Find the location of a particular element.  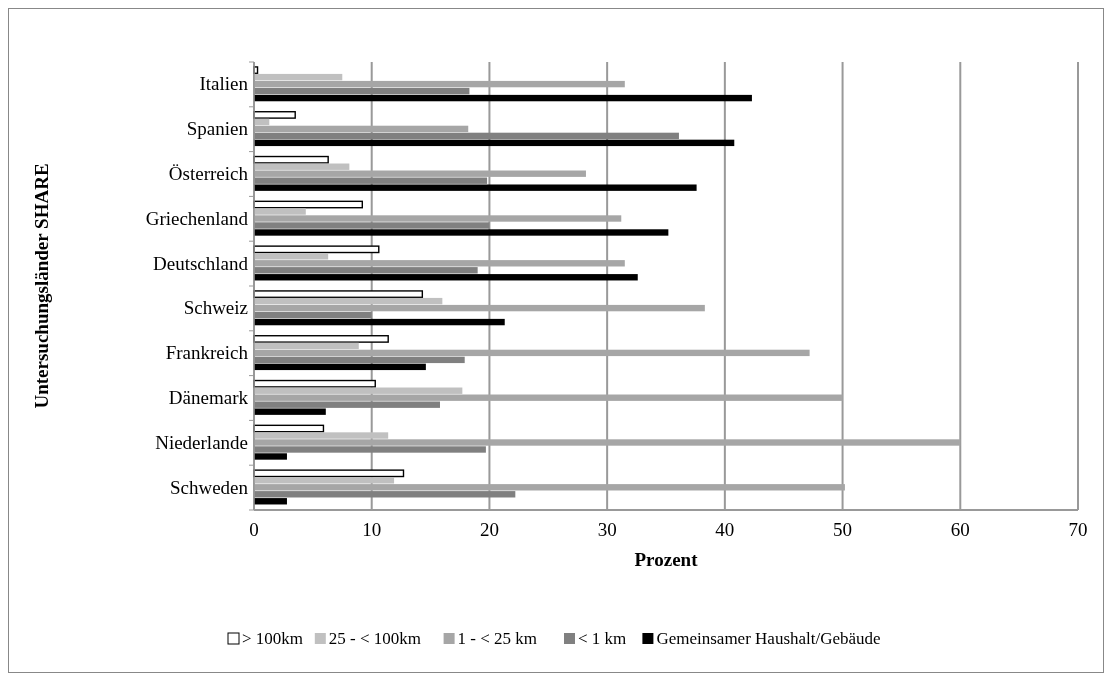

x-tick-label: 30 is located at coordinates (607, 529).